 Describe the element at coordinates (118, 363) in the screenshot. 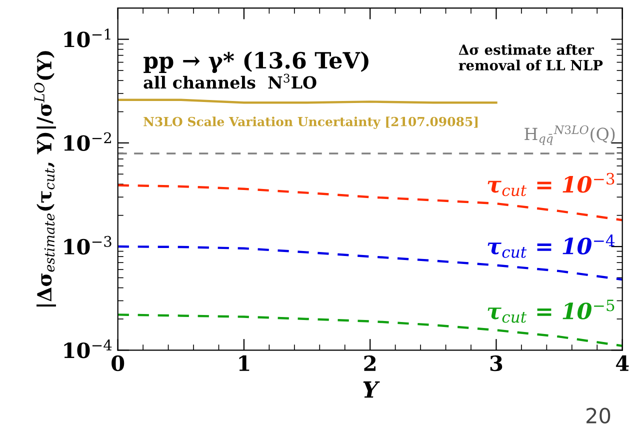

I see `x-tick-label: 0` at that location.